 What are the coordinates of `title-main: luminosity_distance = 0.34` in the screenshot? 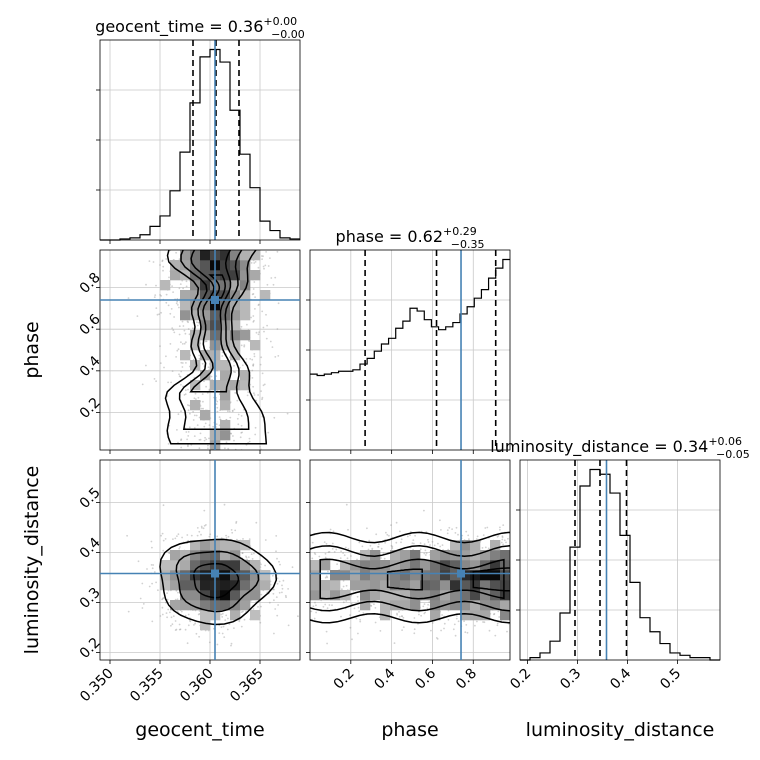 It's located at (599, 447).